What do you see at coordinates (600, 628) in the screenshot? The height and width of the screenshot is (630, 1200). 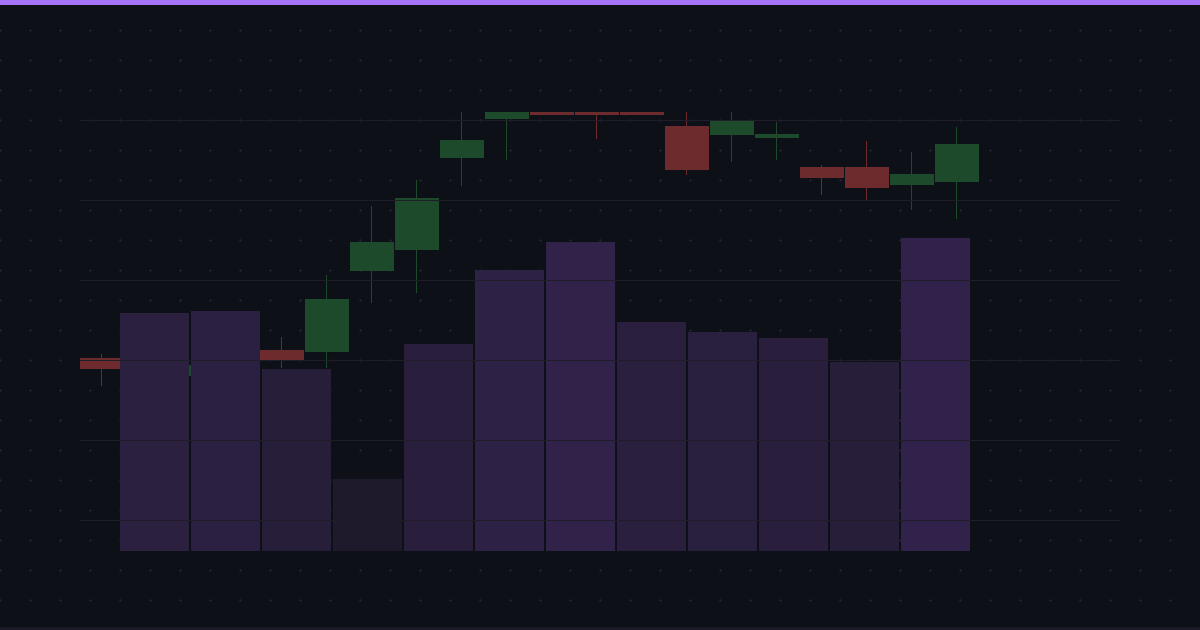 I see `bottom-border` at bounding box center [600, 628].